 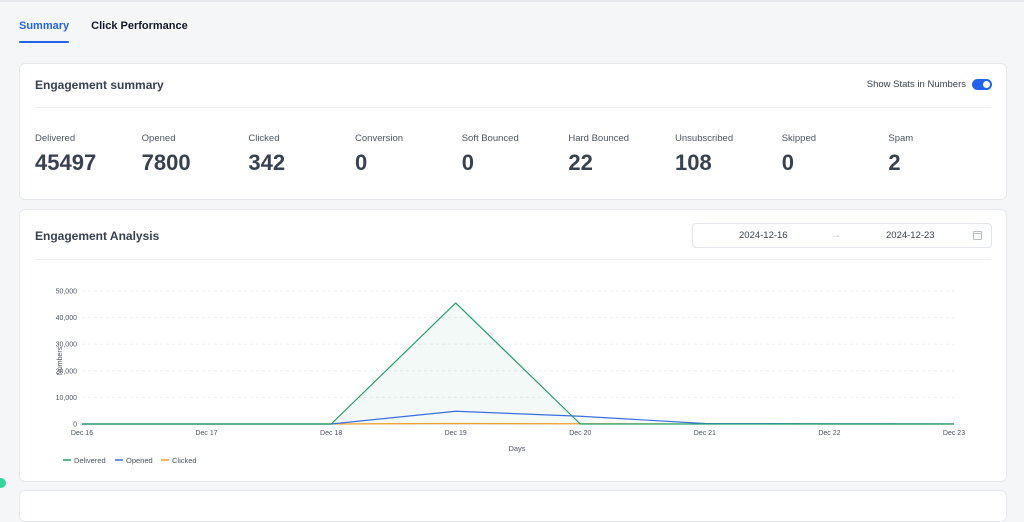 What do you see at coordinates (90, 460) in the screenshot?
I see `delivered-legend-label: Delivered` at bounding box center [90, 460].